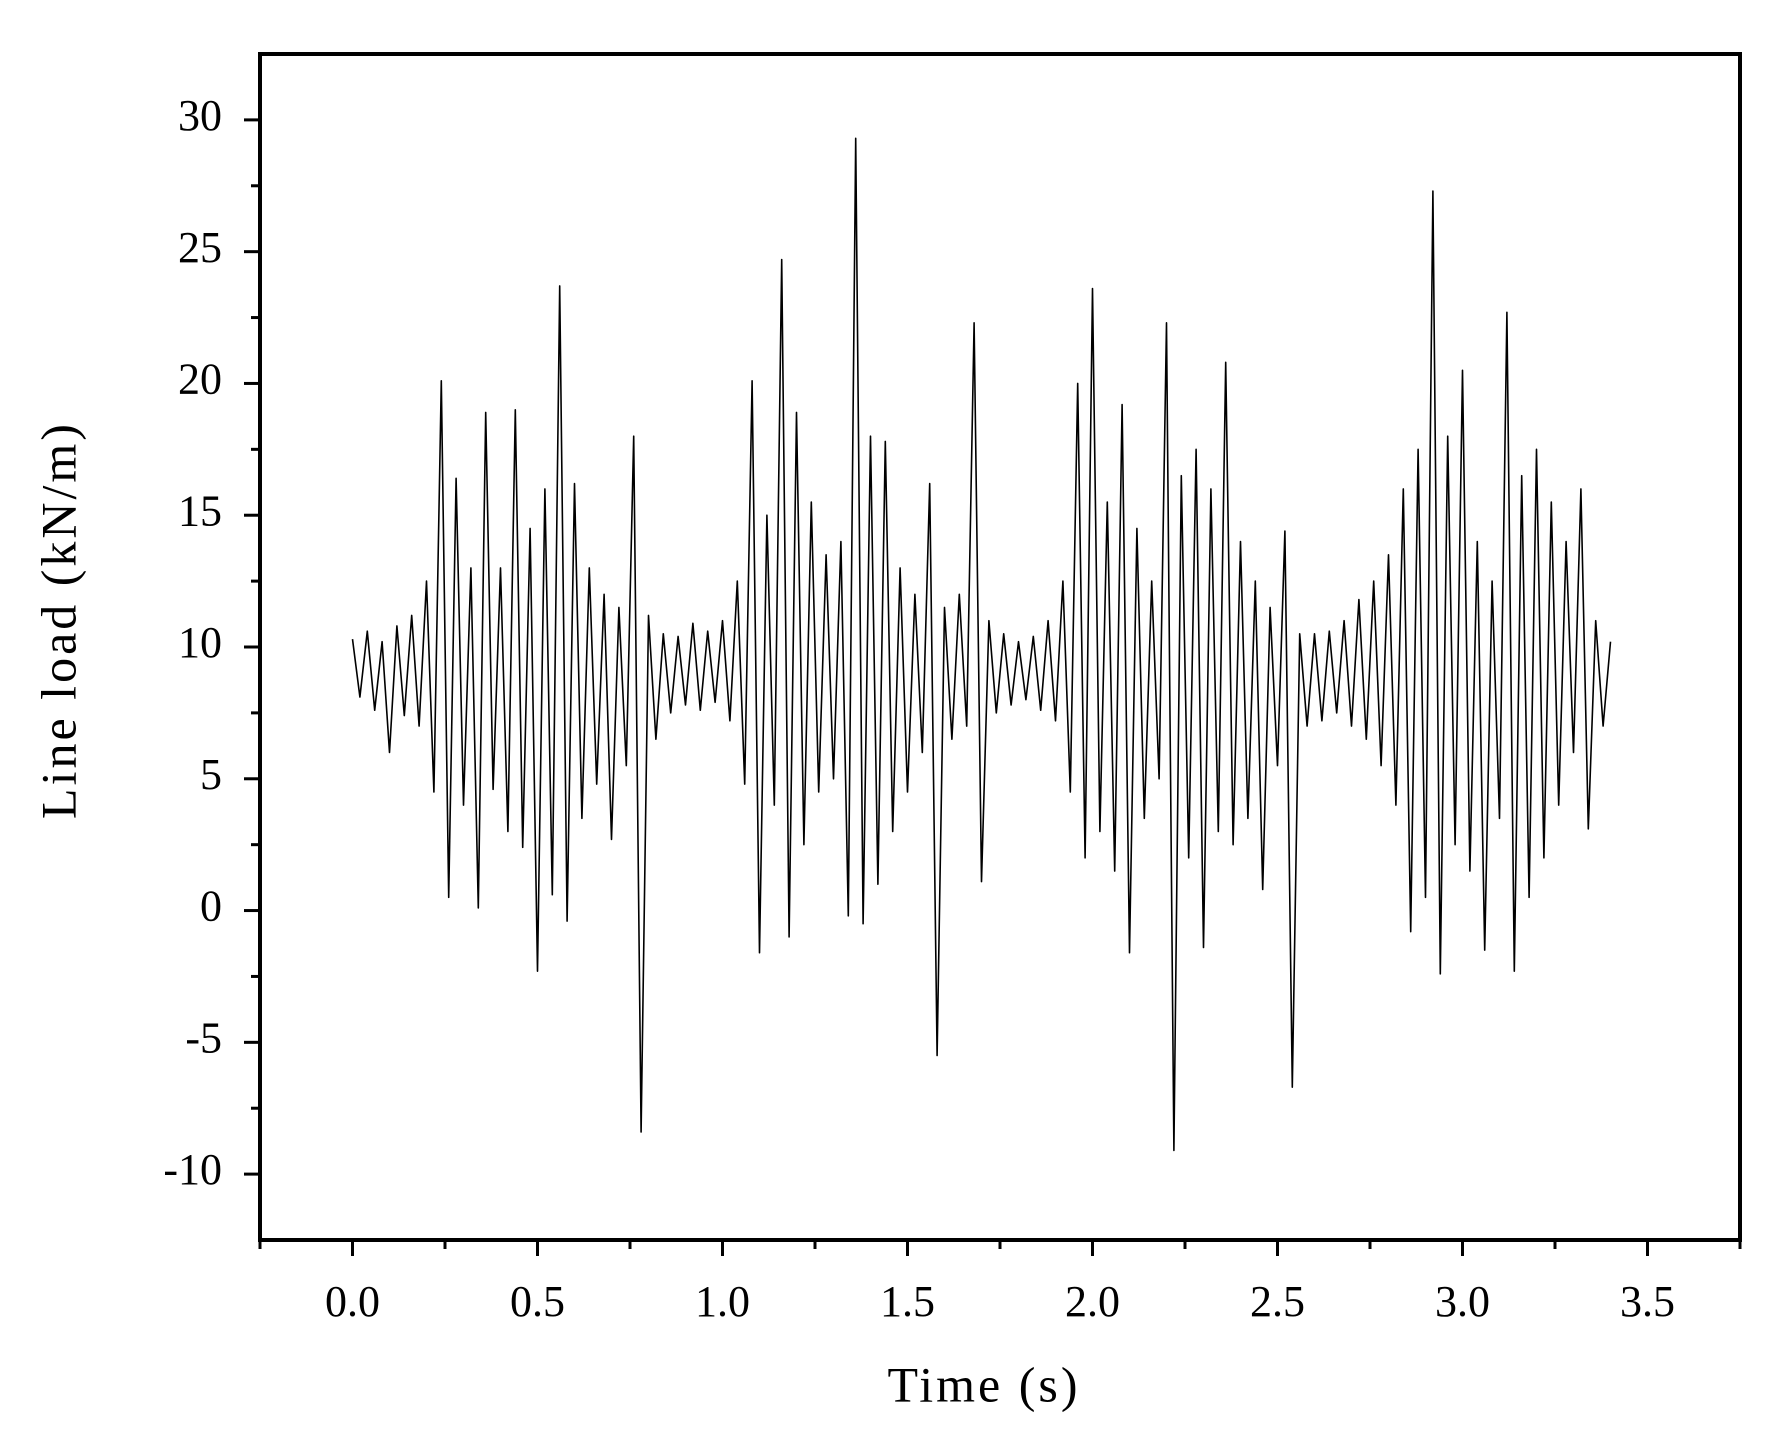 This screenshot has width=1780, height=1438. I want to click on y-tick-label: -10, so click(192, 1169).